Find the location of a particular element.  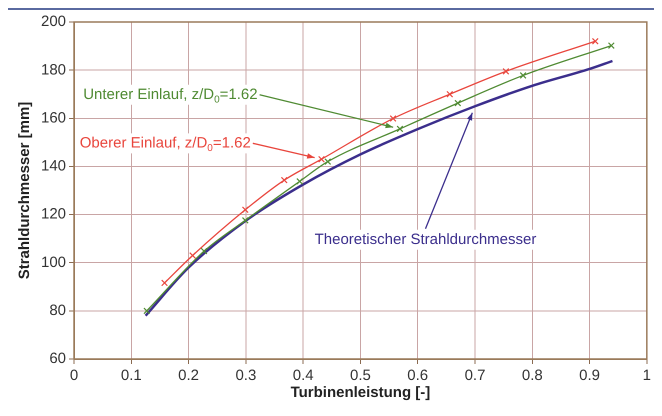

x-tick-label: 0.8 is located at coordinates (532, 375).